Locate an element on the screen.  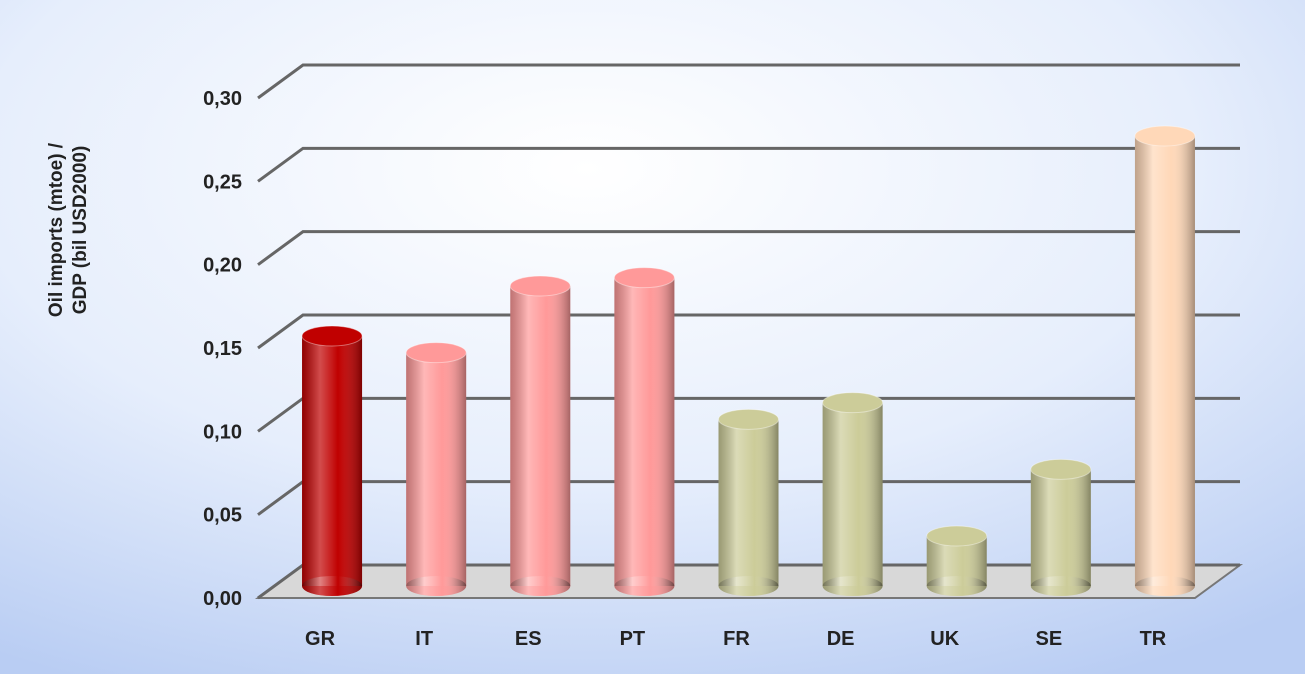
y-axis-title: Oil imports (mtoe) / is located at coordinates (56, 229).